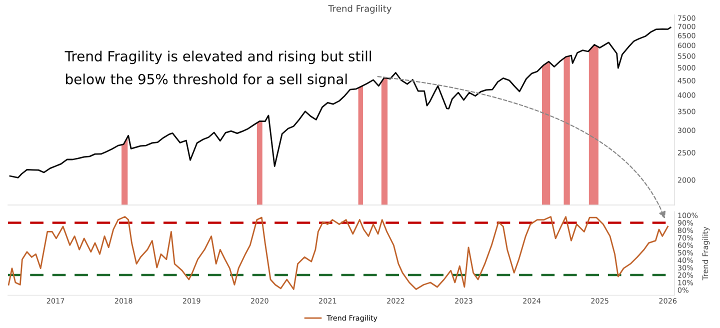 The image size is (720, 328). I want to click on chart-title: Trend Fragility, so click(360, 9).